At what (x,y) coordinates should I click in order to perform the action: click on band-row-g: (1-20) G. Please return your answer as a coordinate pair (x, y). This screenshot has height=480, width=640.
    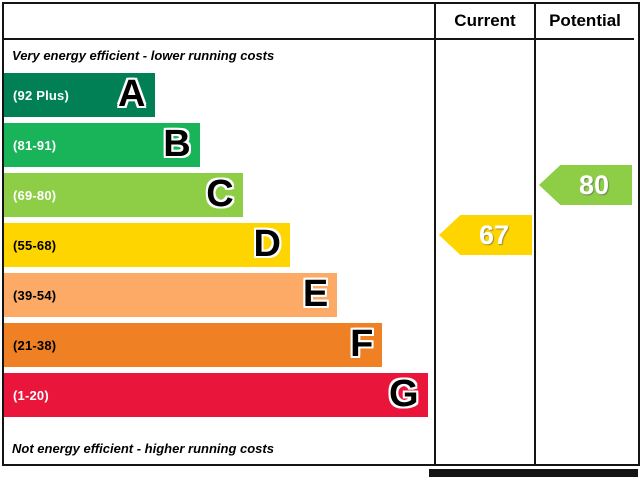
    Looking at the image, I should click on (219, 395).